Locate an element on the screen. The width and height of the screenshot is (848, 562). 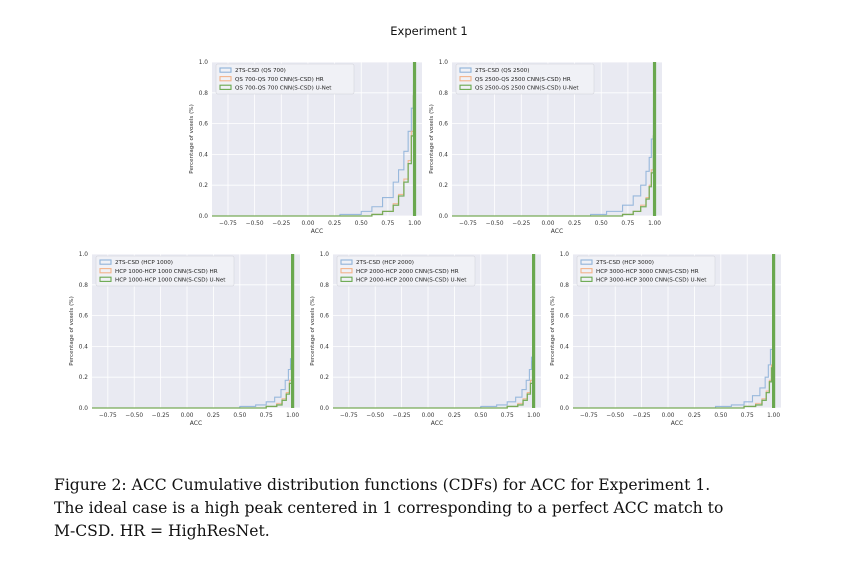
legend-label: HCP 2000-HCP 2000 CNN(S-CSD) U-Net is located at coordinates (411, 280).